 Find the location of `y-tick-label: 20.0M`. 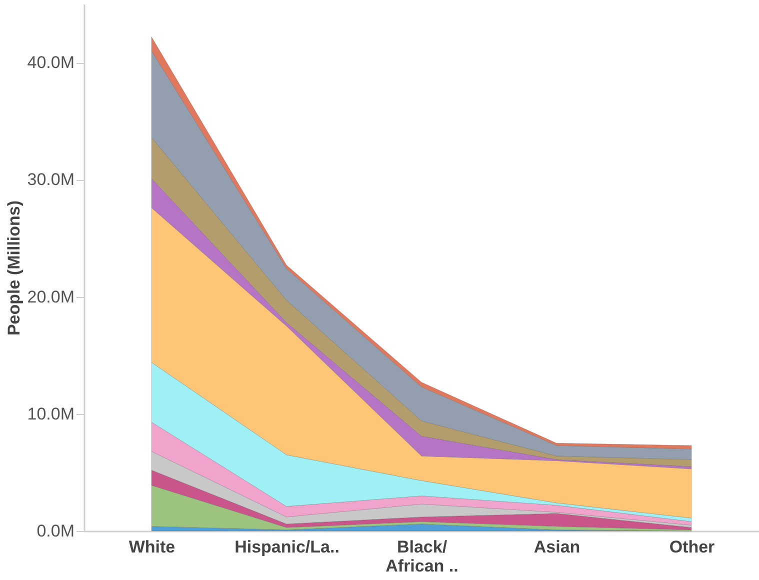

y-tick-label: 20.0M is located at coordinates (50, 296).